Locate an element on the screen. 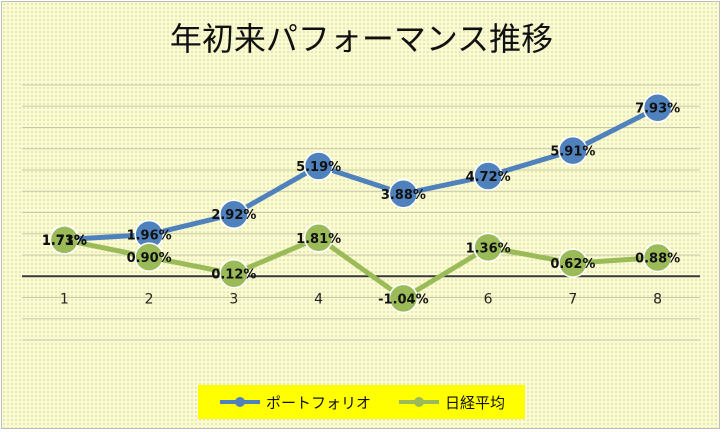 The image size is (723, 432). data-label-nikkei: 0.62% is located at coordinates (572, 264).